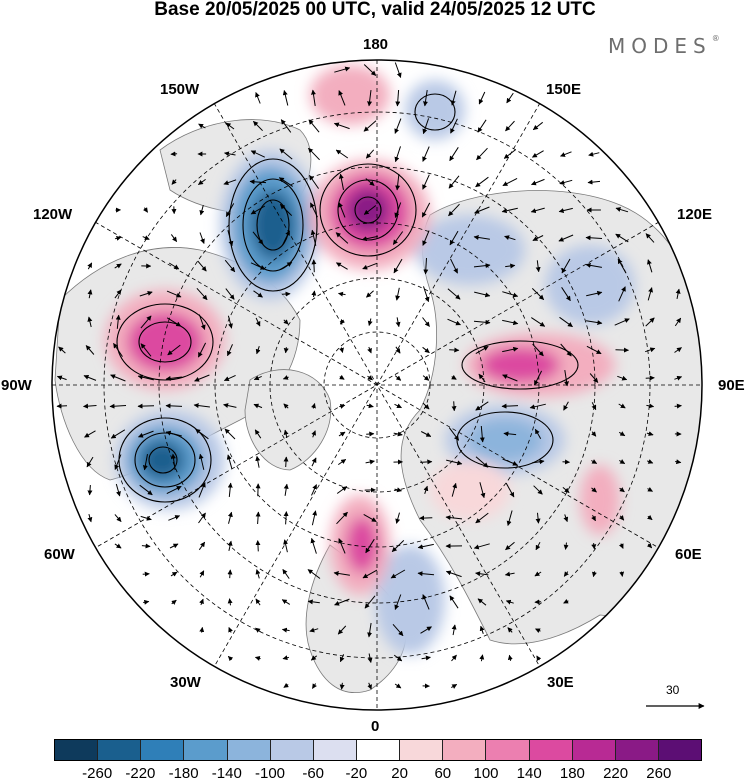 This screenshot has width=750, height=783. I want to click on low-anomaly-2-core, so click(162, 460).